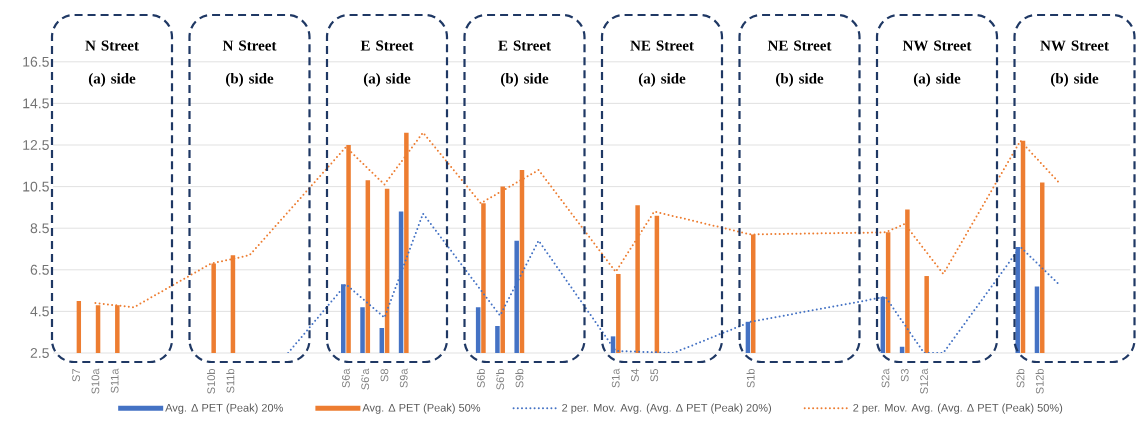 Image resolution: width=1144 pixels, height=448 pixels. I want to click on y-tick-label: 2.5, so click(39, 353).